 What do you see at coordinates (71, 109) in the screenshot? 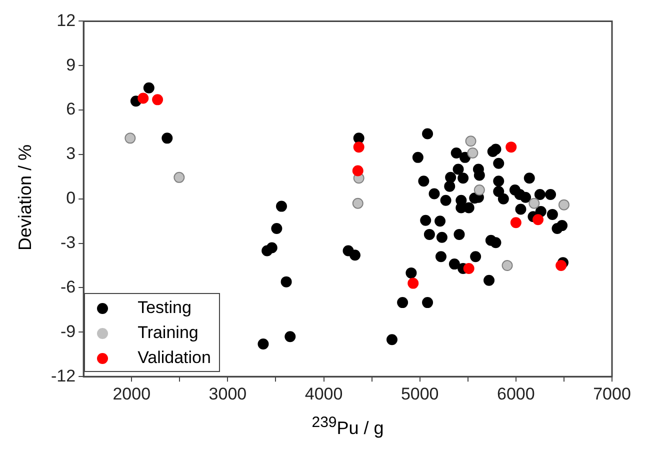
I see `y-tick-label: 6` at bounding box center [71, 109].